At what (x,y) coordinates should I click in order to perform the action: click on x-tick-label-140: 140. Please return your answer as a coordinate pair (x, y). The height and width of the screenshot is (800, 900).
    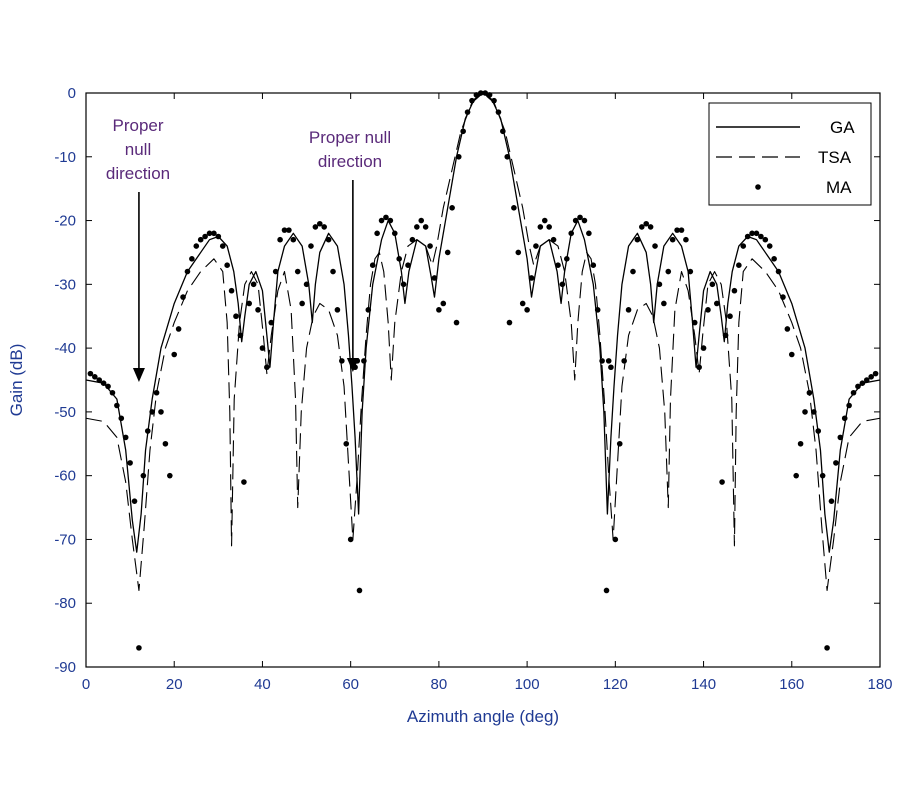
    Looking at the image, I should click on (703, 684).